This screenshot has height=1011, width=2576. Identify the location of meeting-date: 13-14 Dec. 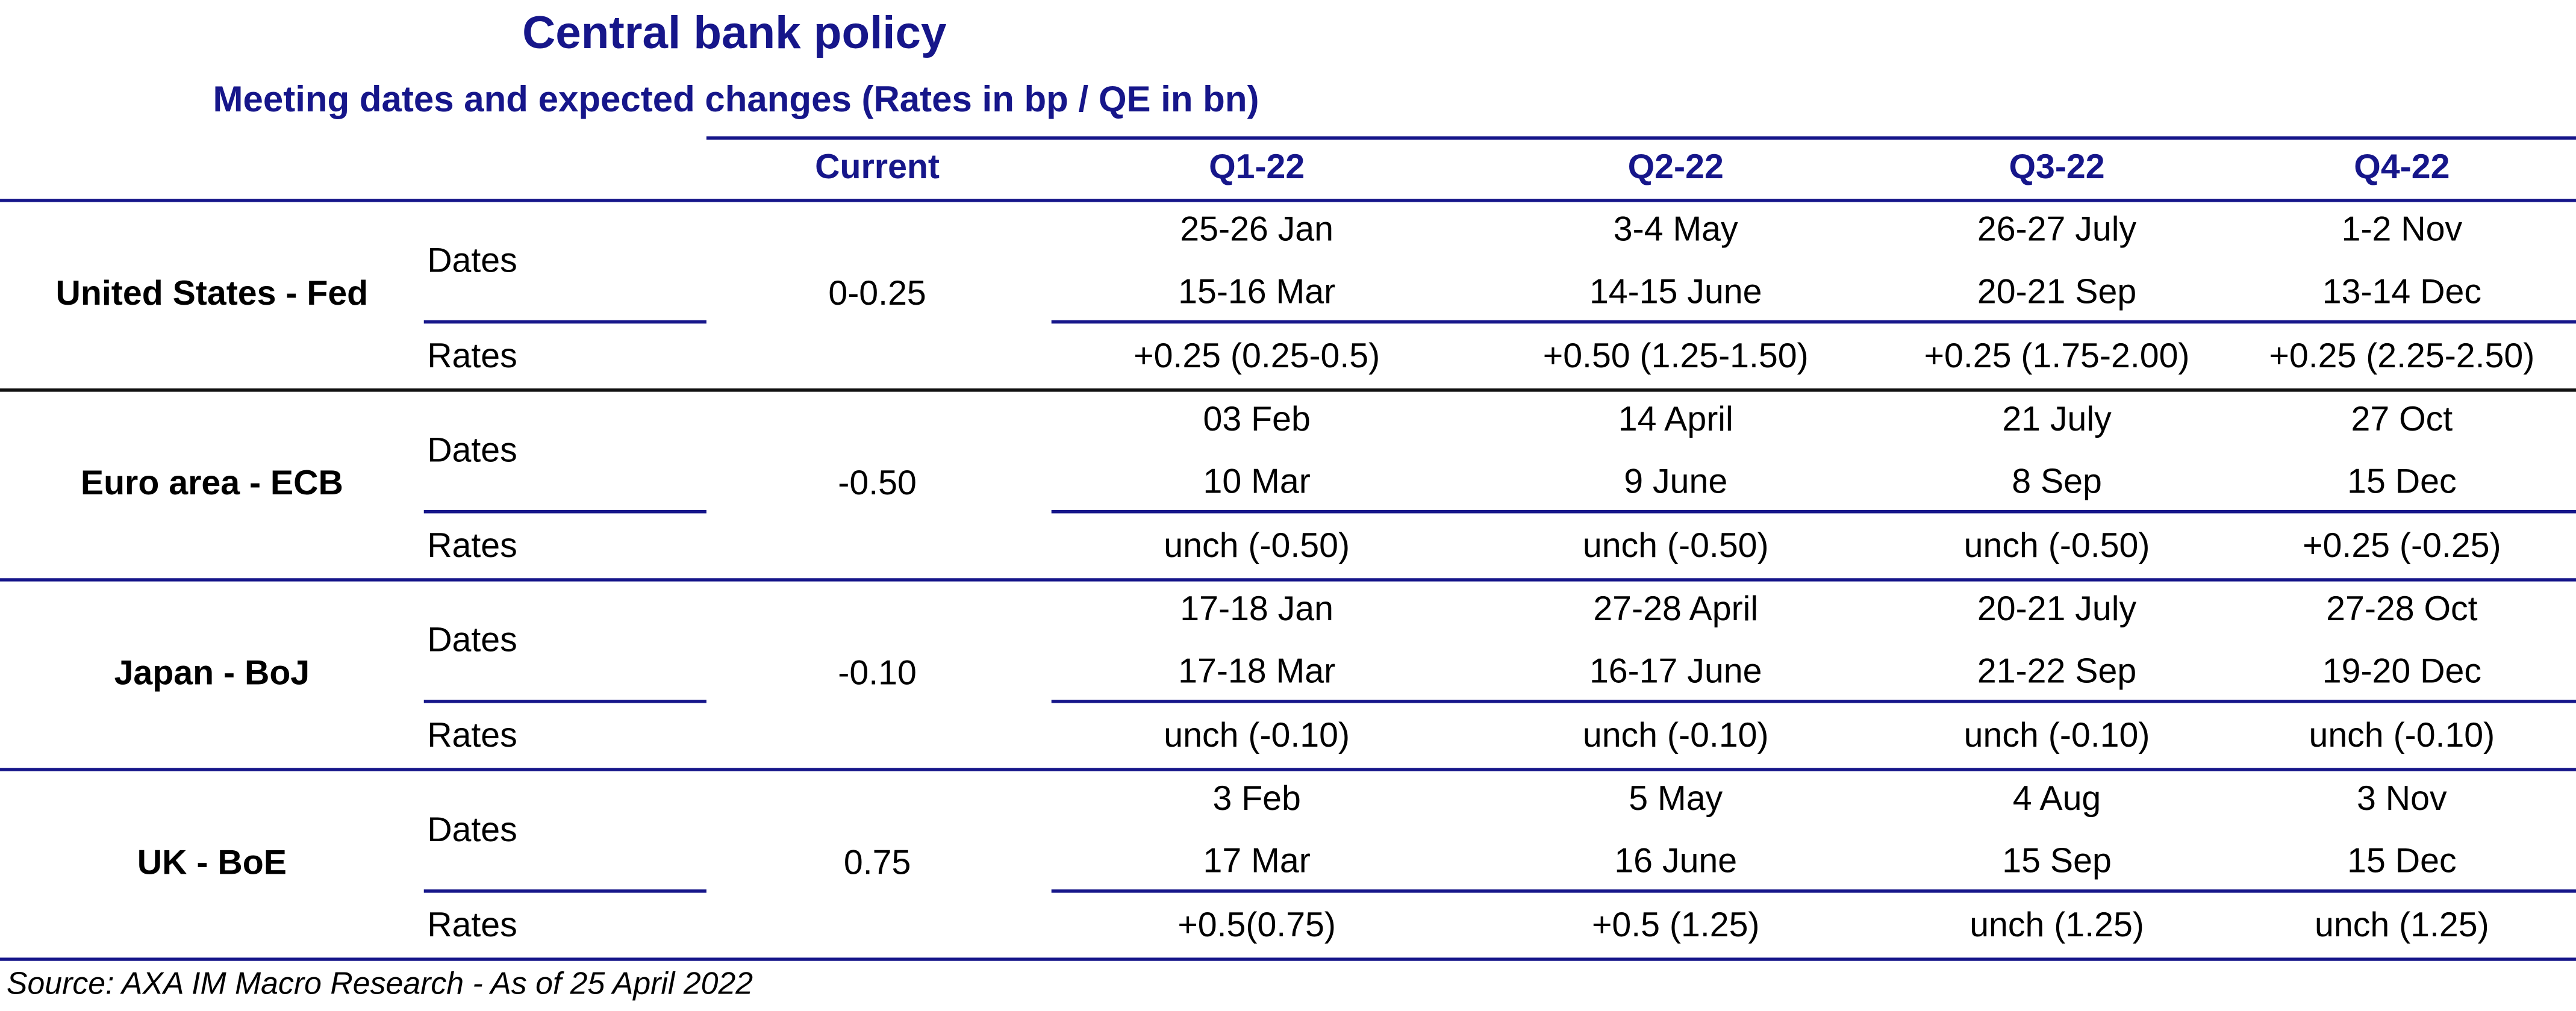
(2401, 291).